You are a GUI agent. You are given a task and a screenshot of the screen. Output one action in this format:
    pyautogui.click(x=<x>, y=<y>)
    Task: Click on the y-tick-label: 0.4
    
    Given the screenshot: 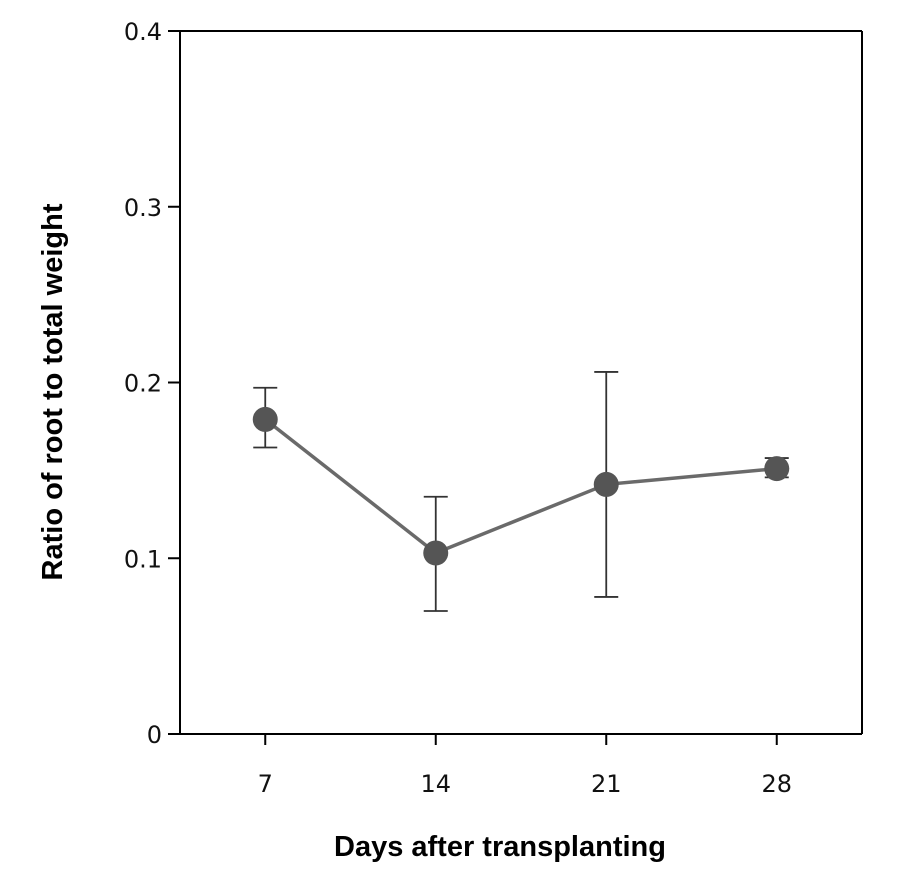 What is the action you would take?
    pyautogui.click(x=143, y=32)
    